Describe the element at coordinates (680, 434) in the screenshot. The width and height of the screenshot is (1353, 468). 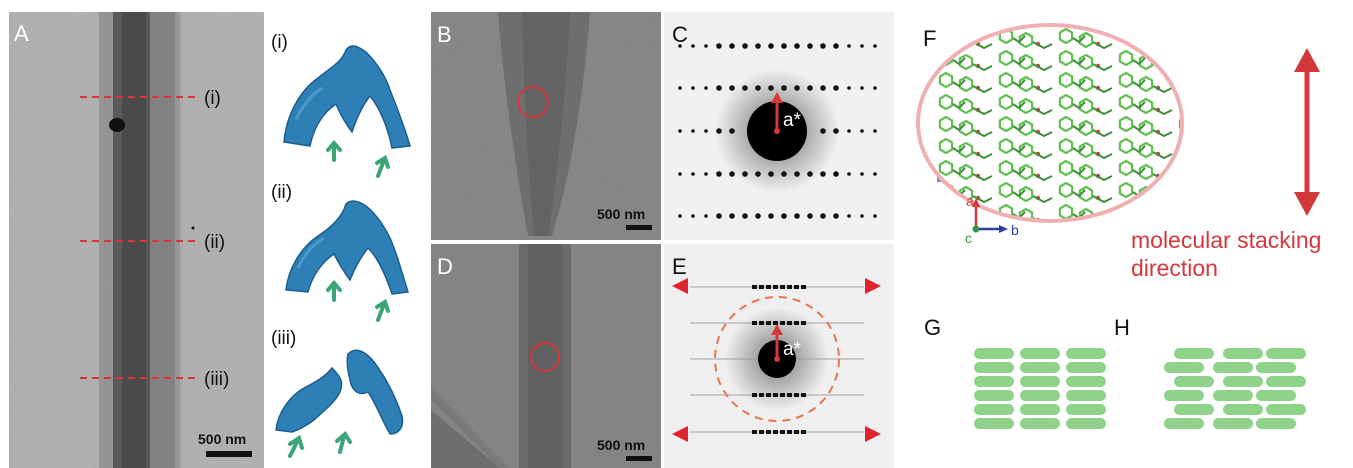
I see `marker-triangle-bl` at that location.